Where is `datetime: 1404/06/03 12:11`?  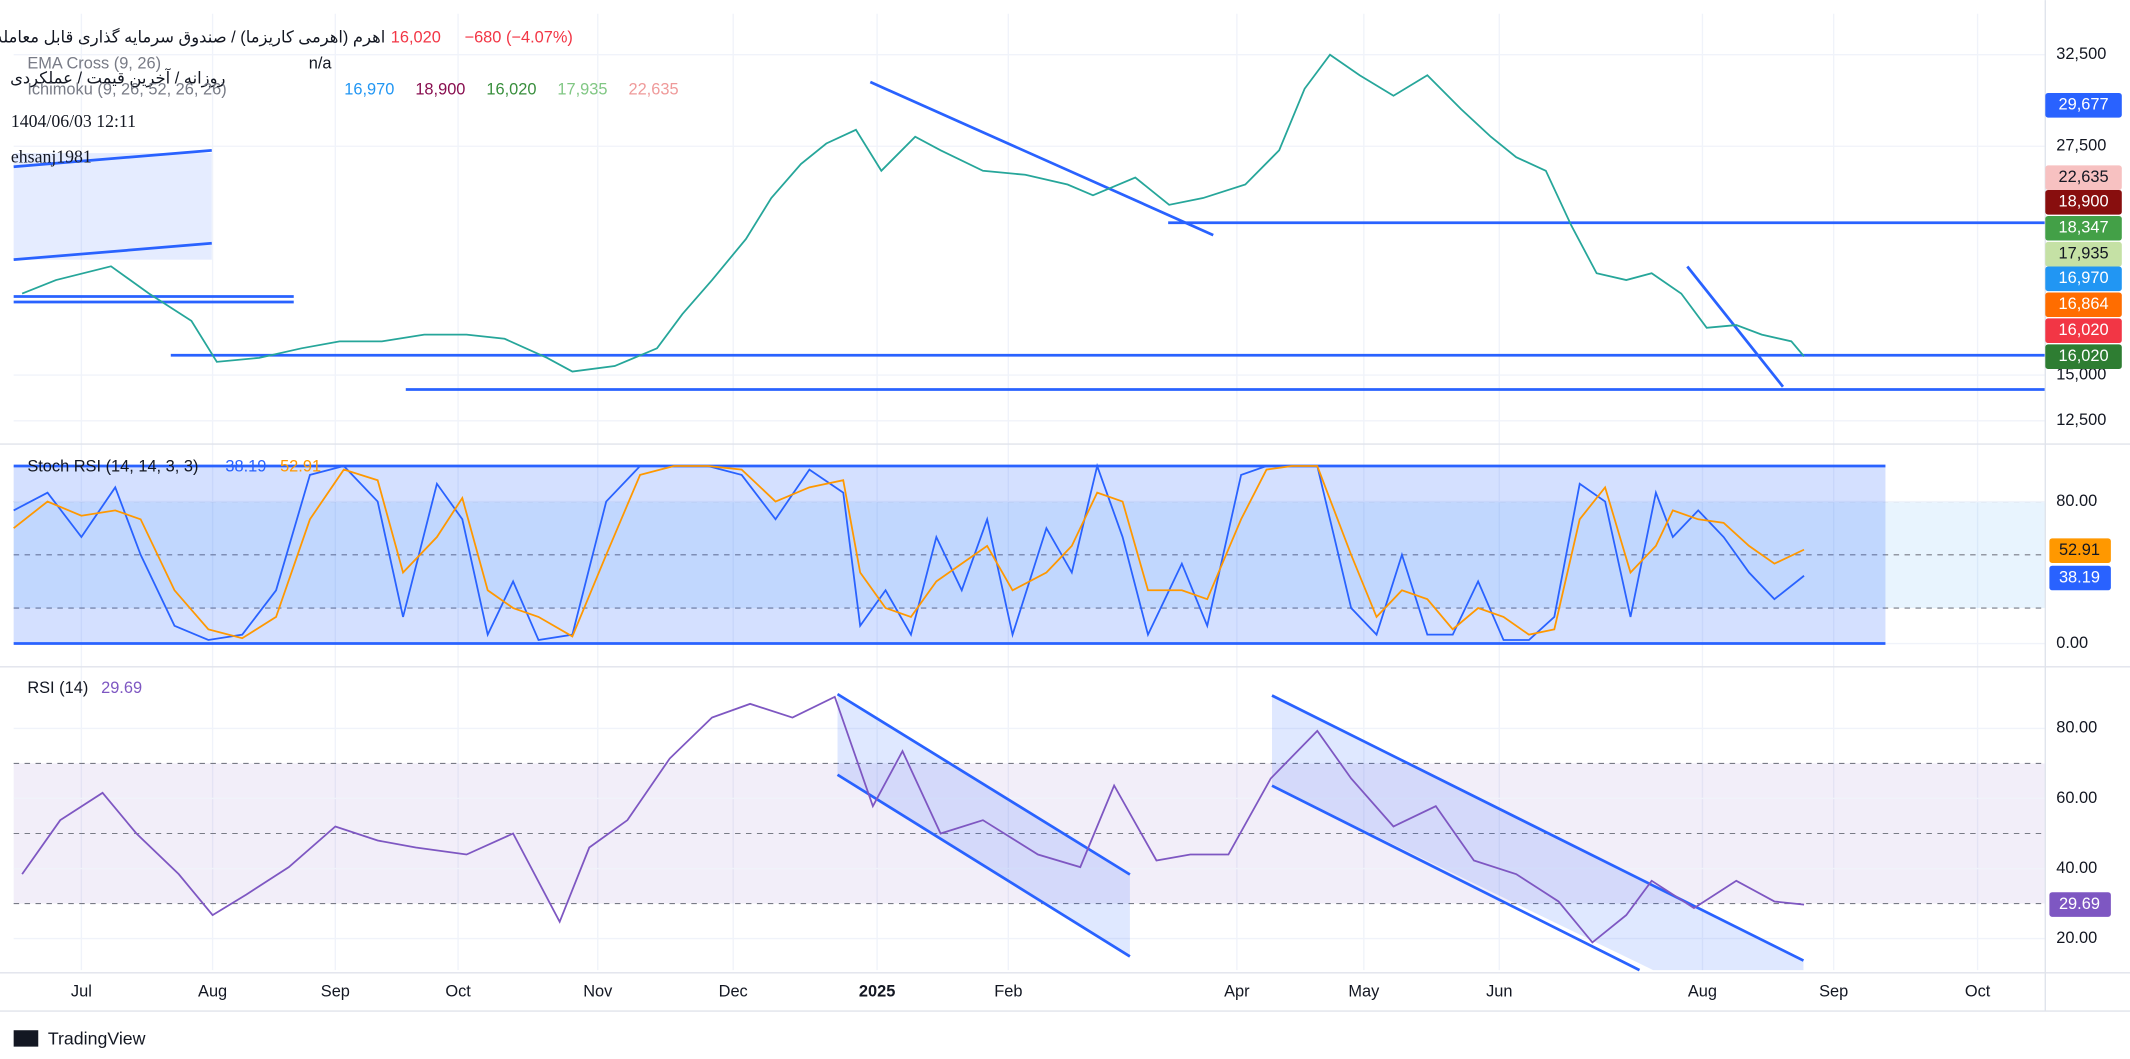 datetime: 1404/06/03 12:11 is located at coordinates (73, 121).